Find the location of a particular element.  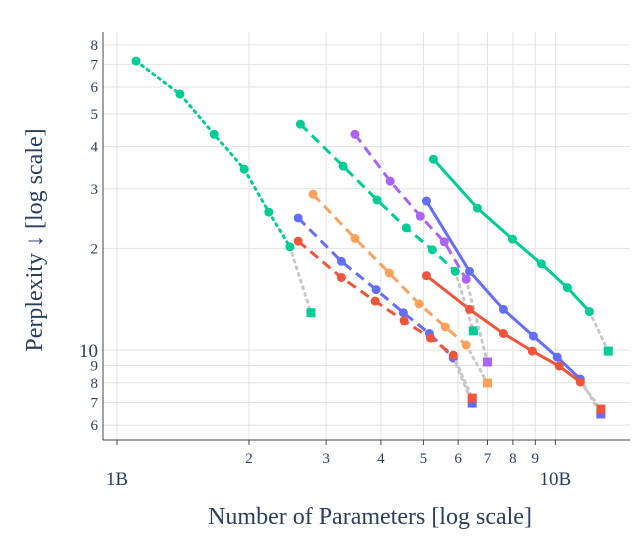

x-tick-label: 8 is located at coordinates (513, 459).